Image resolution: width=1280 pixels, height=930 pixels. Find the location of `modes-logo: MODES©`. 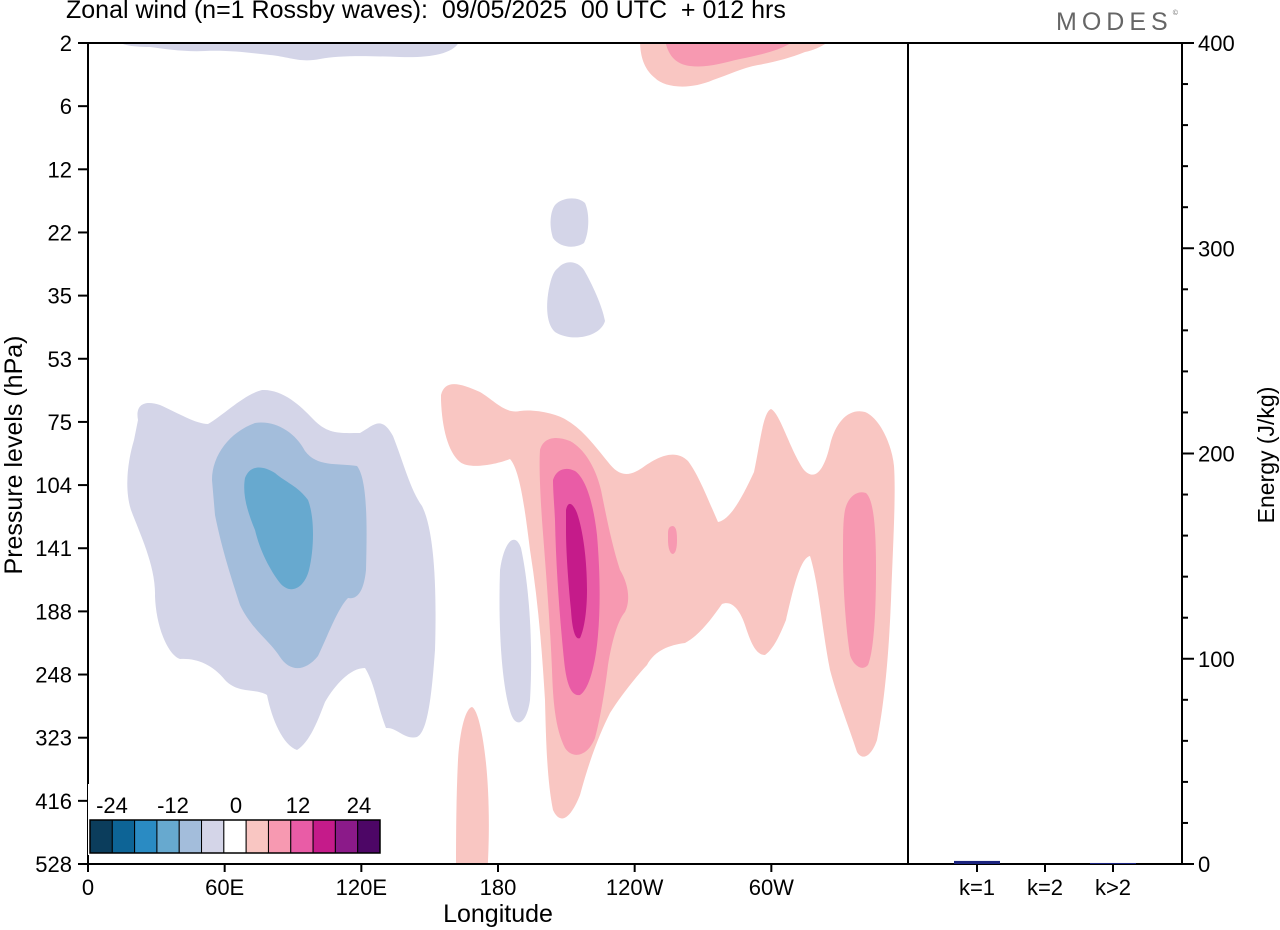

modes-logo: MODES© is located at coordinates (1117, 22).